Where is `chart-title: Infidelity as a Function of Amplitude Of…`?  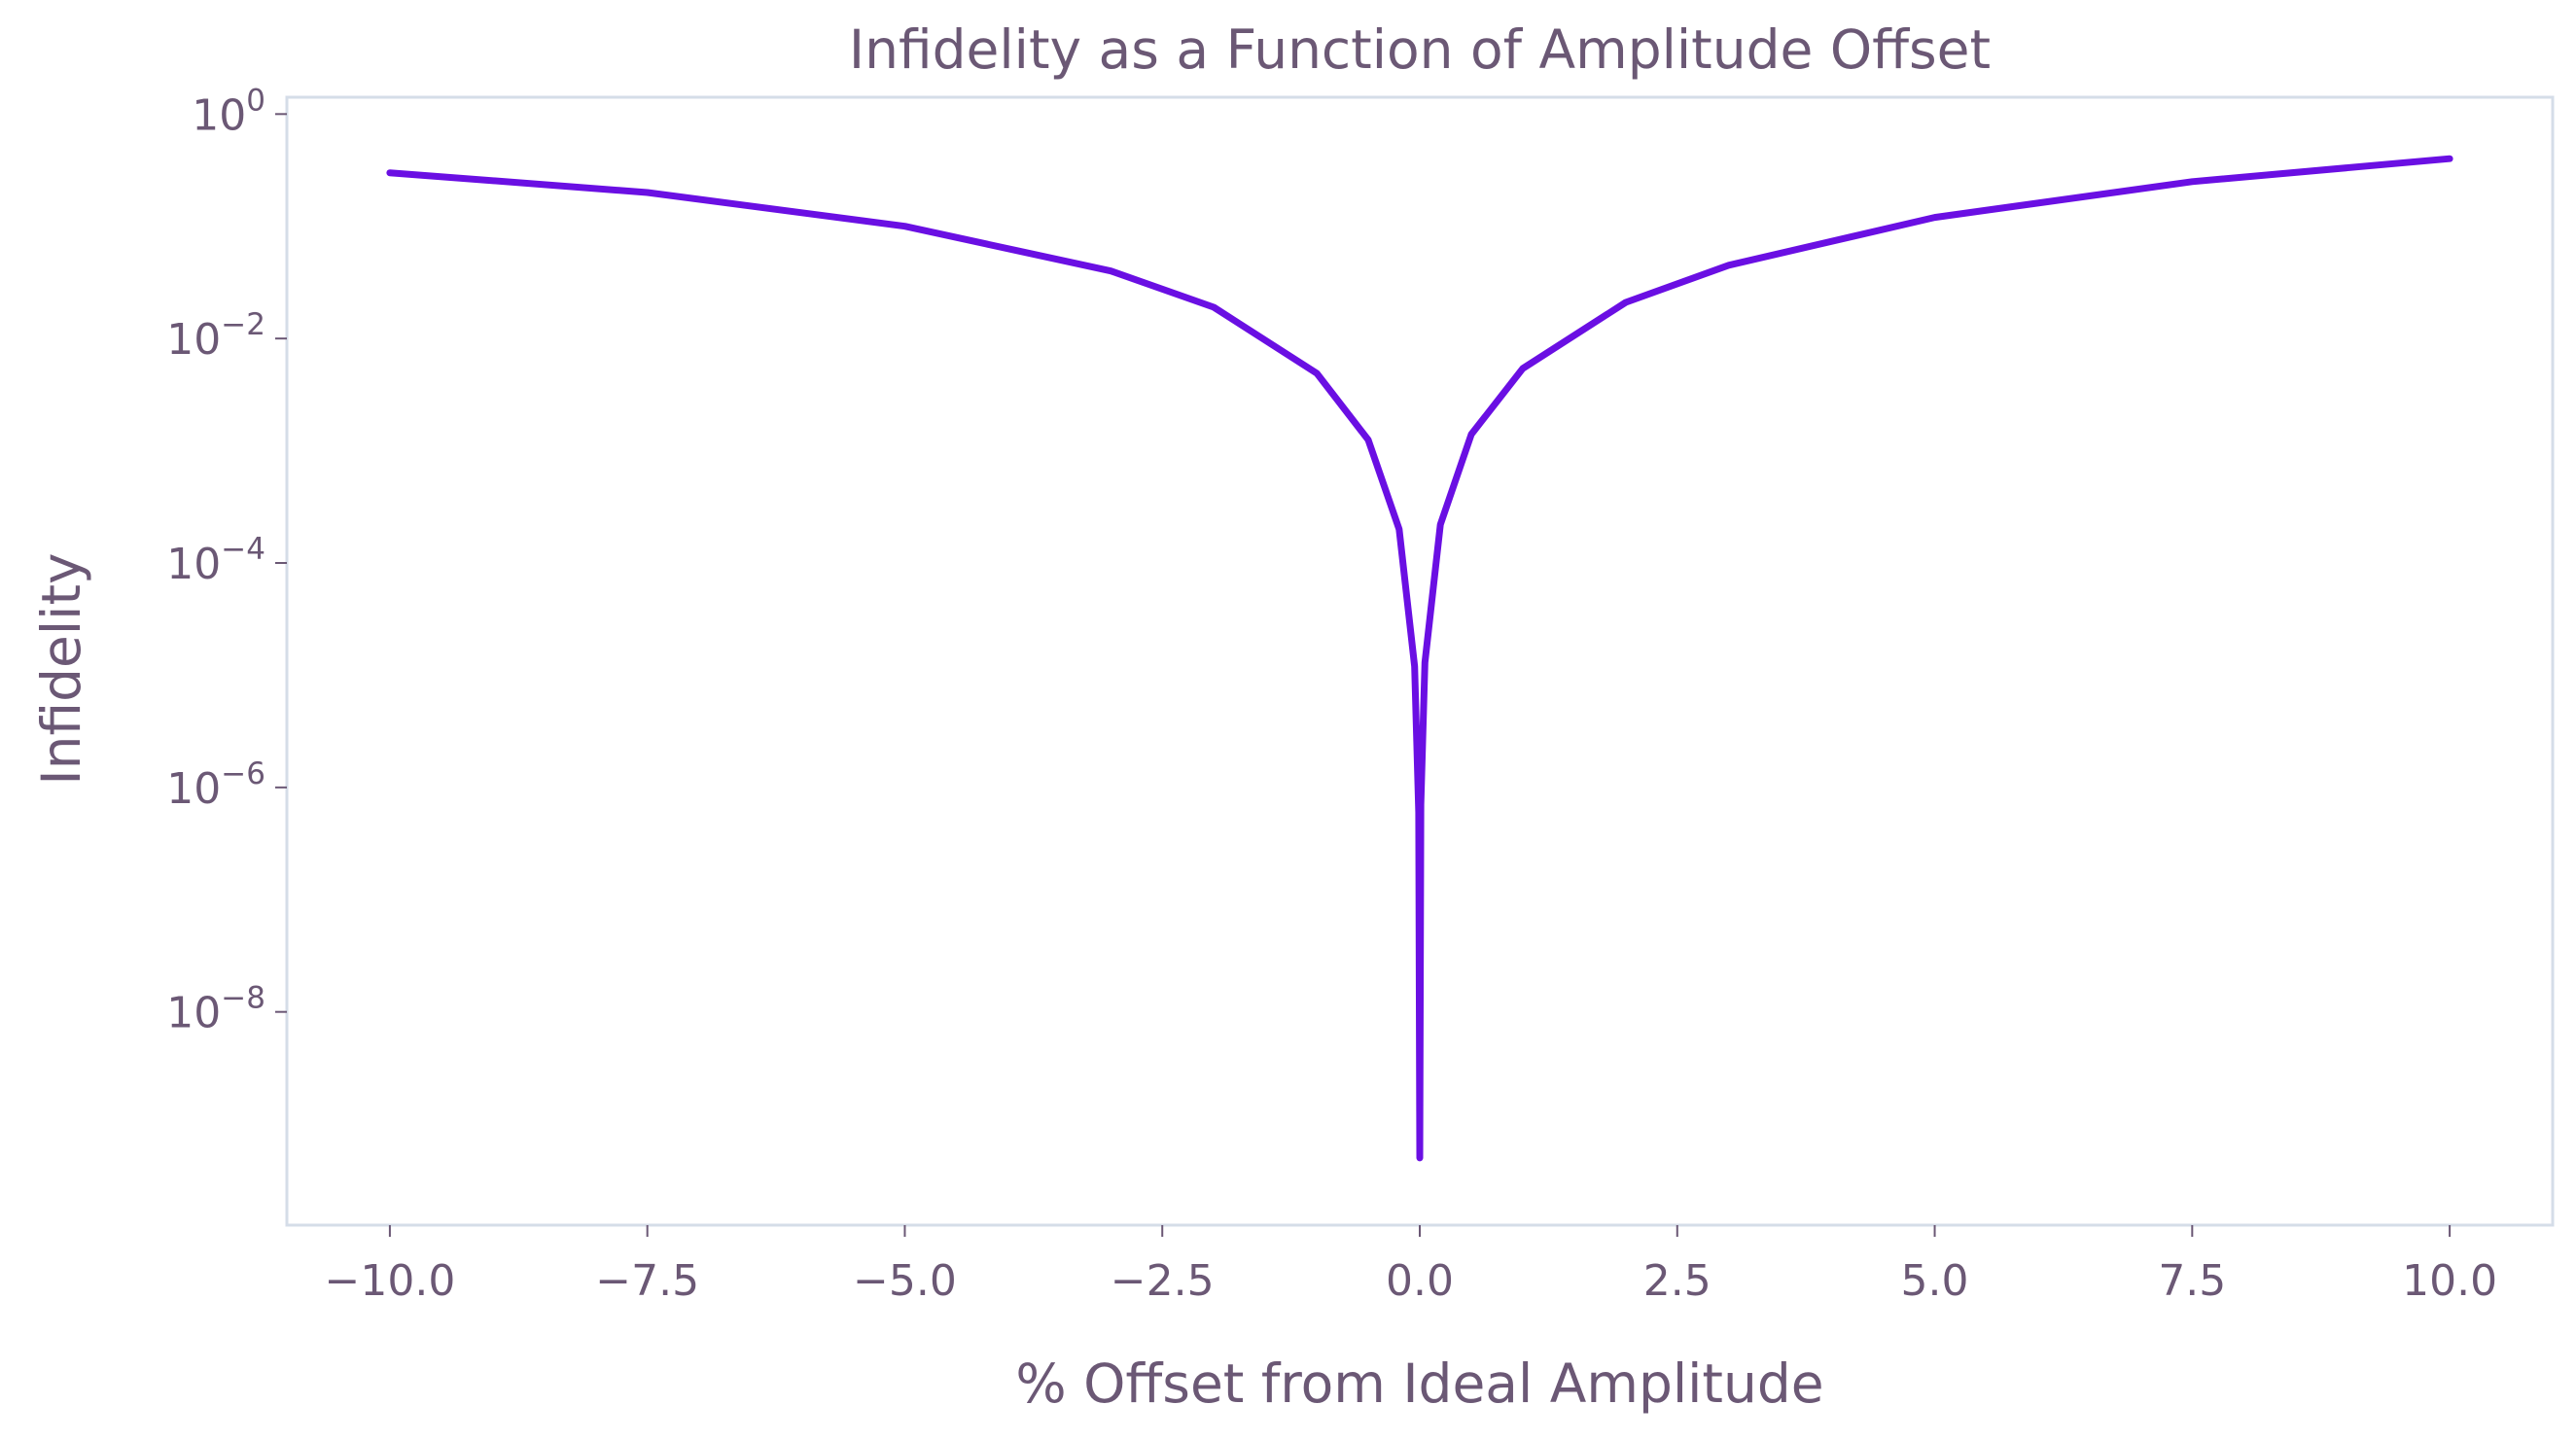 chart-title: Infidelity as a Function of Amplitude Of… is located at coordinates (1420, 49).